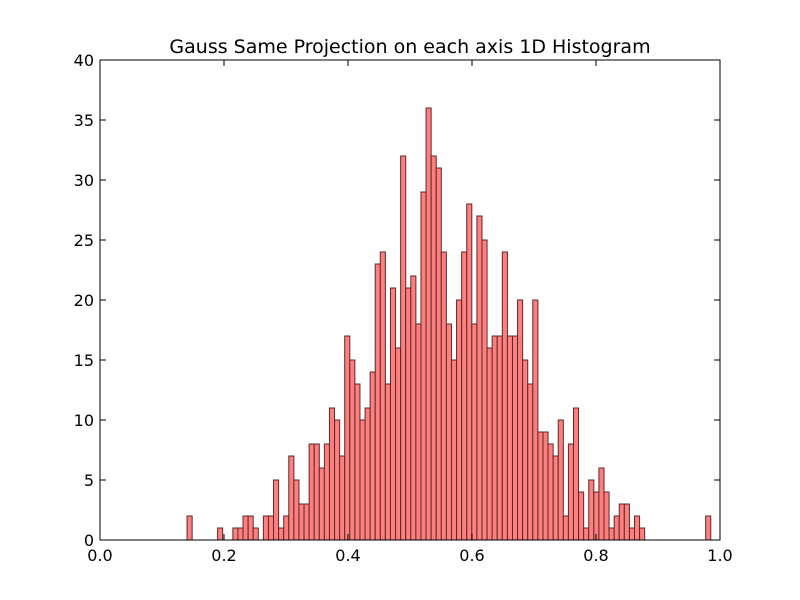 Image resolution: width=800 pixels, height=600 pixels. I want to click on y-tick-label: 0, so click(89, 540).